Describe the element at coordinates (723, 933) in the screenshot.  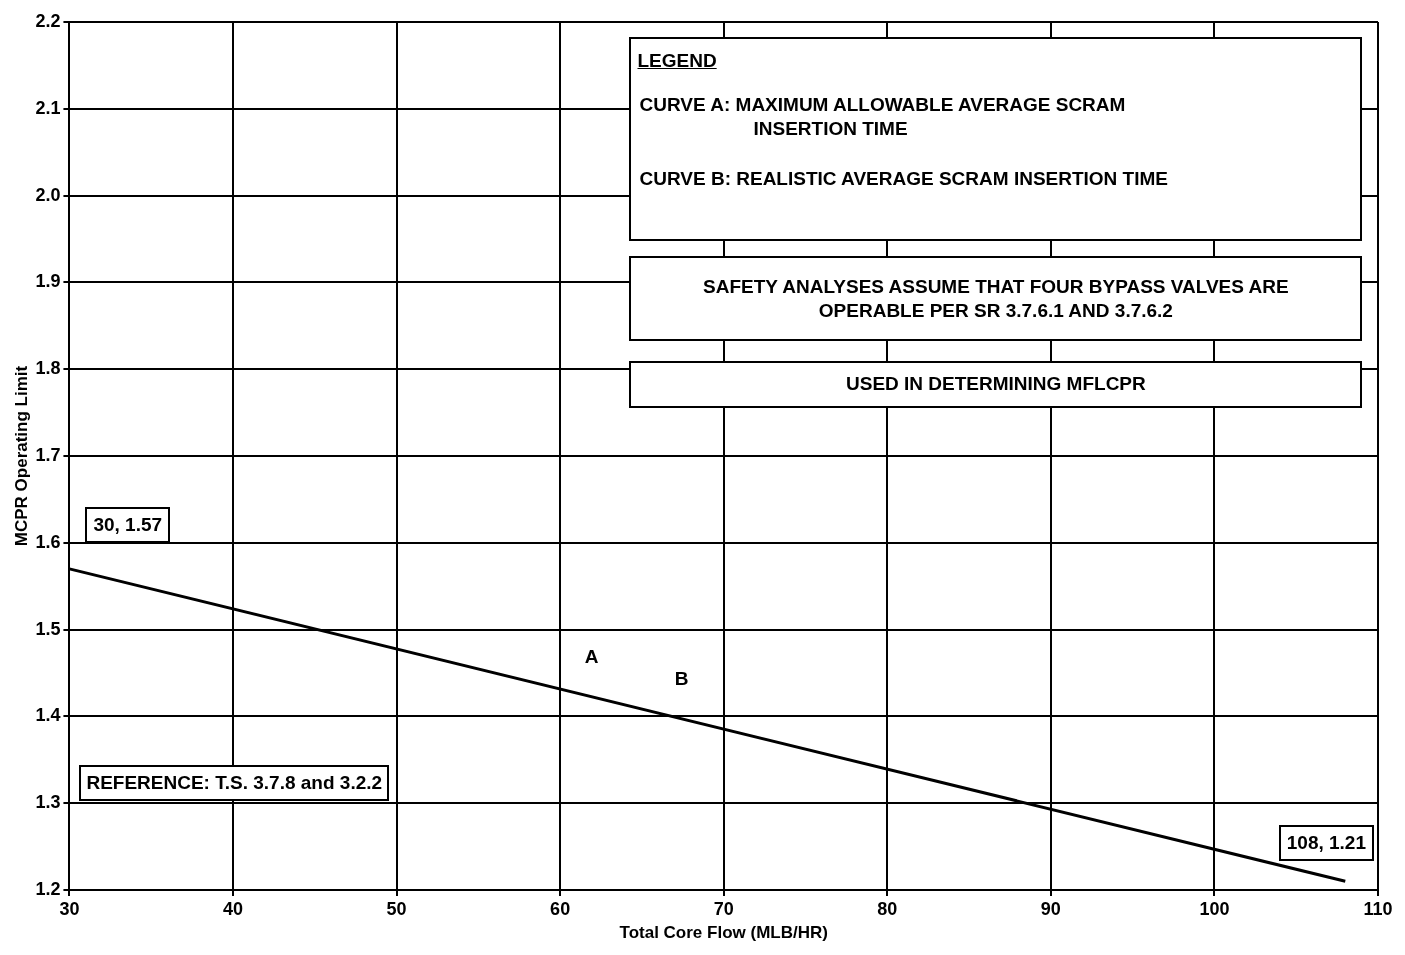
I see `x-axis-title: Total Core Flow (MLB/HR)` at that location.